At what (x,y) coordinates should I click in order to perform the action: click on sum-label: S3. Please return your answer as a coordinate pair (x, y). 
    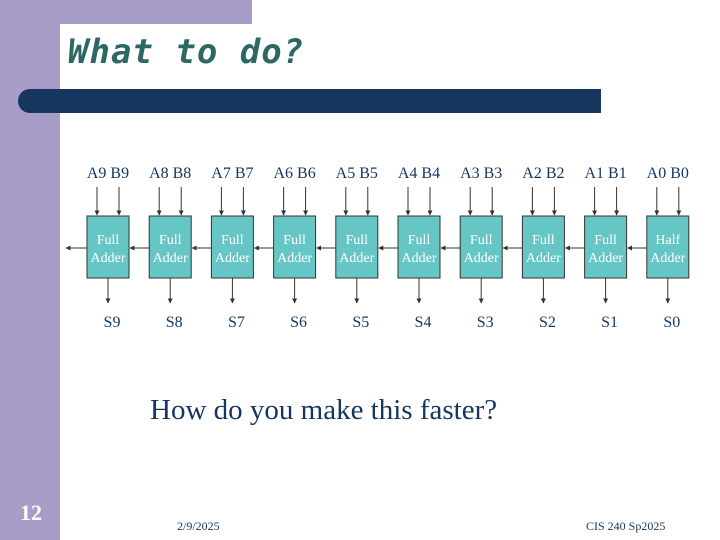
    Looking at the image, I should click on (485, 322).